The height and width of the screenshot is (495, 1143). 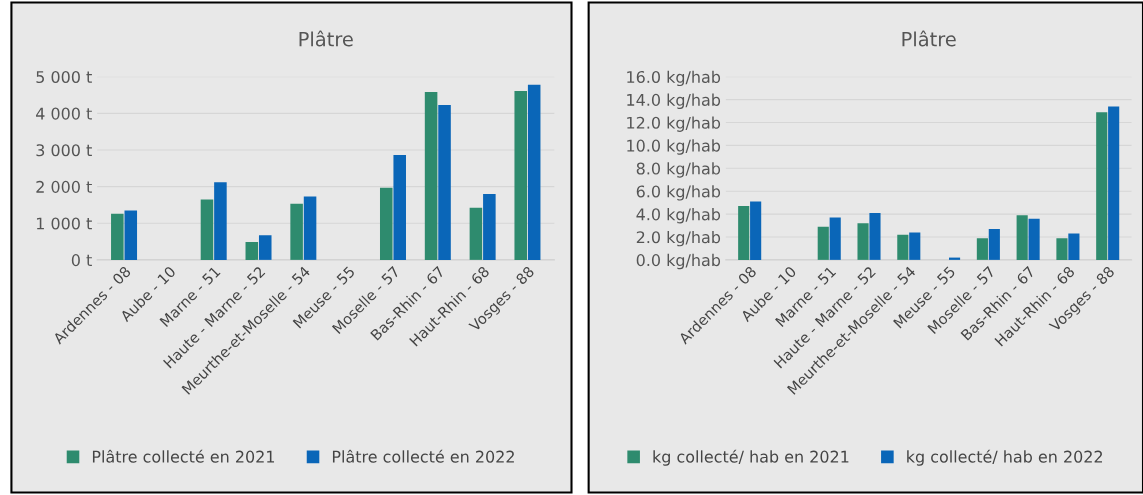 What do you see at coordinates (1004, 457) in the screenshot?
I see `legend-label: kg collecté/ hab en 2022` at bounding box center [1004, 457].